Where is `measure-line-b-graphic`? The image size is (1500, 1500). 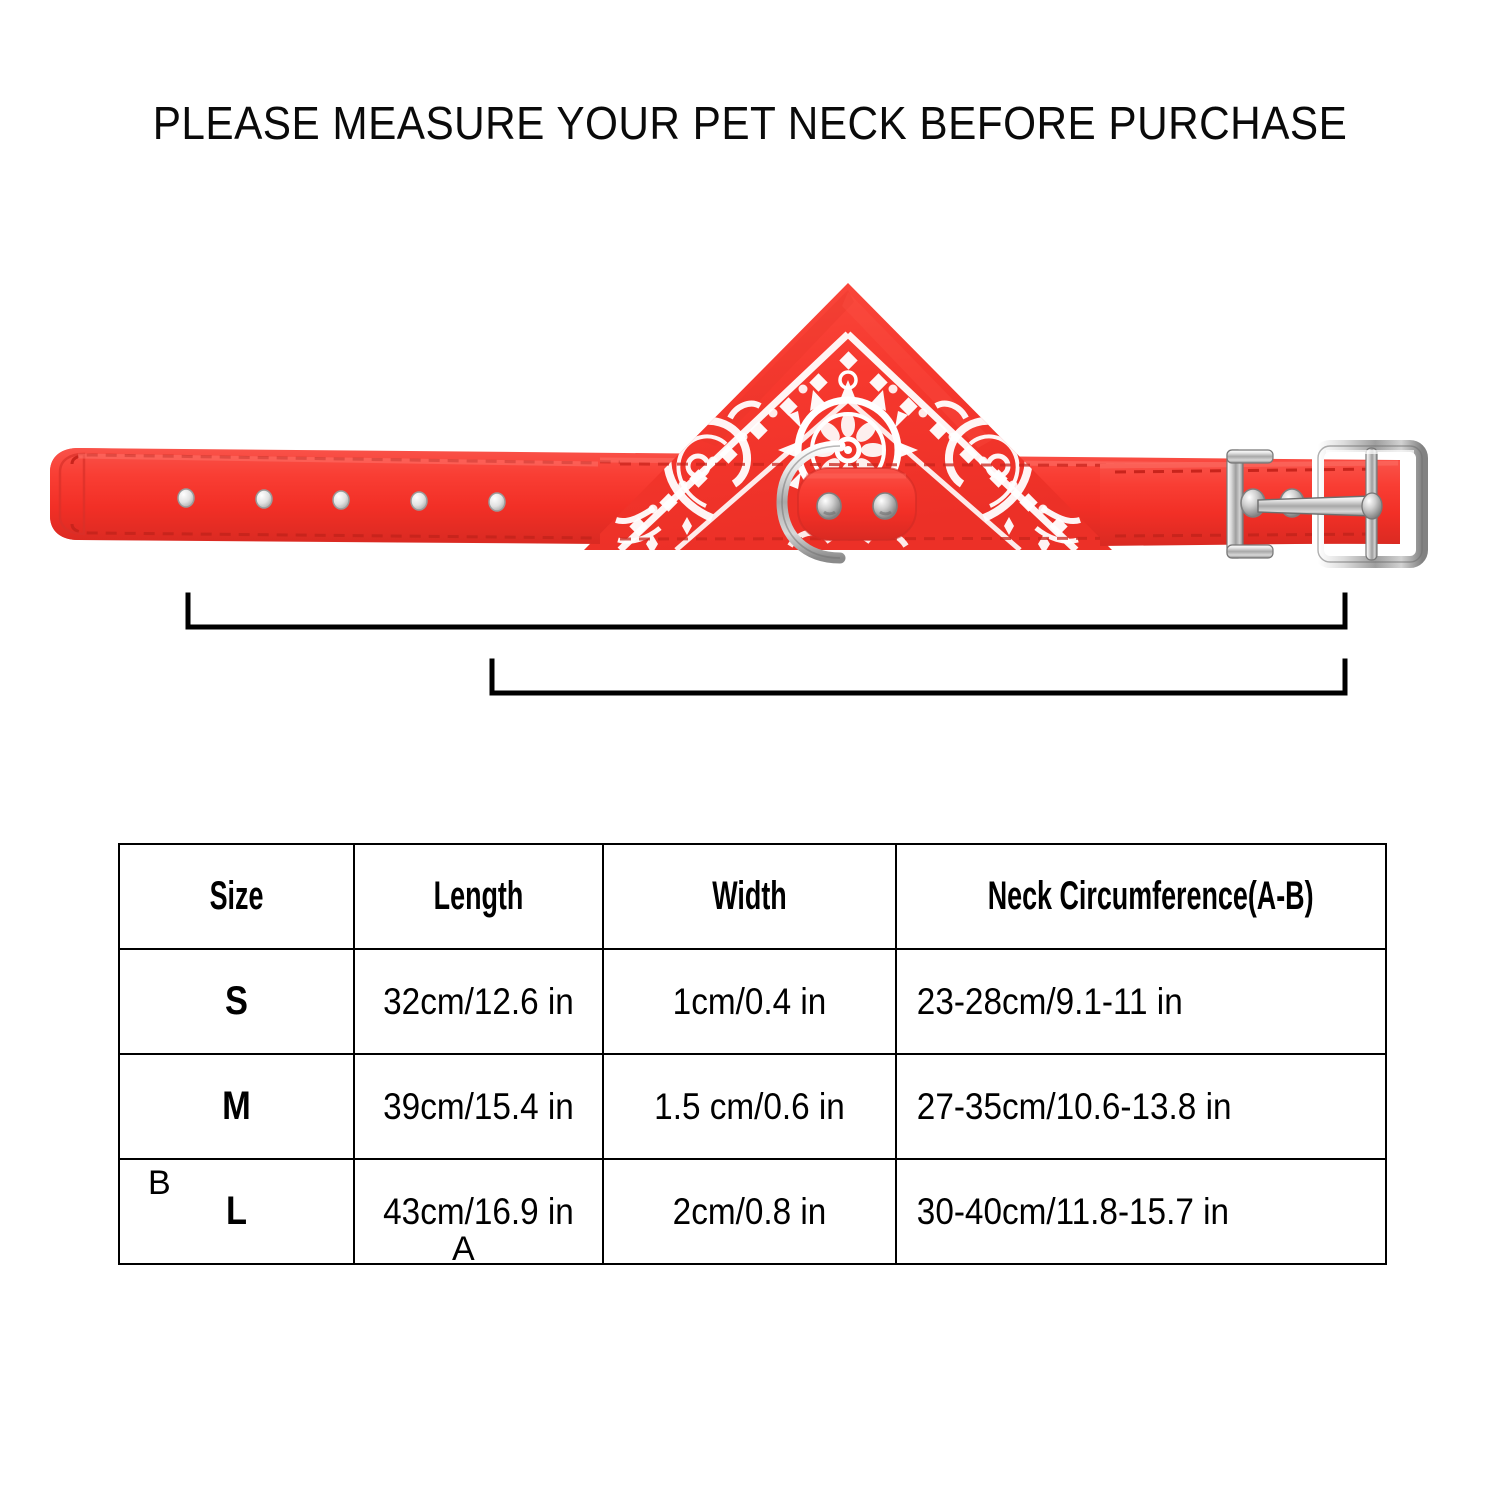 measure-line-b-graphic is located at coordinates (766, 611).